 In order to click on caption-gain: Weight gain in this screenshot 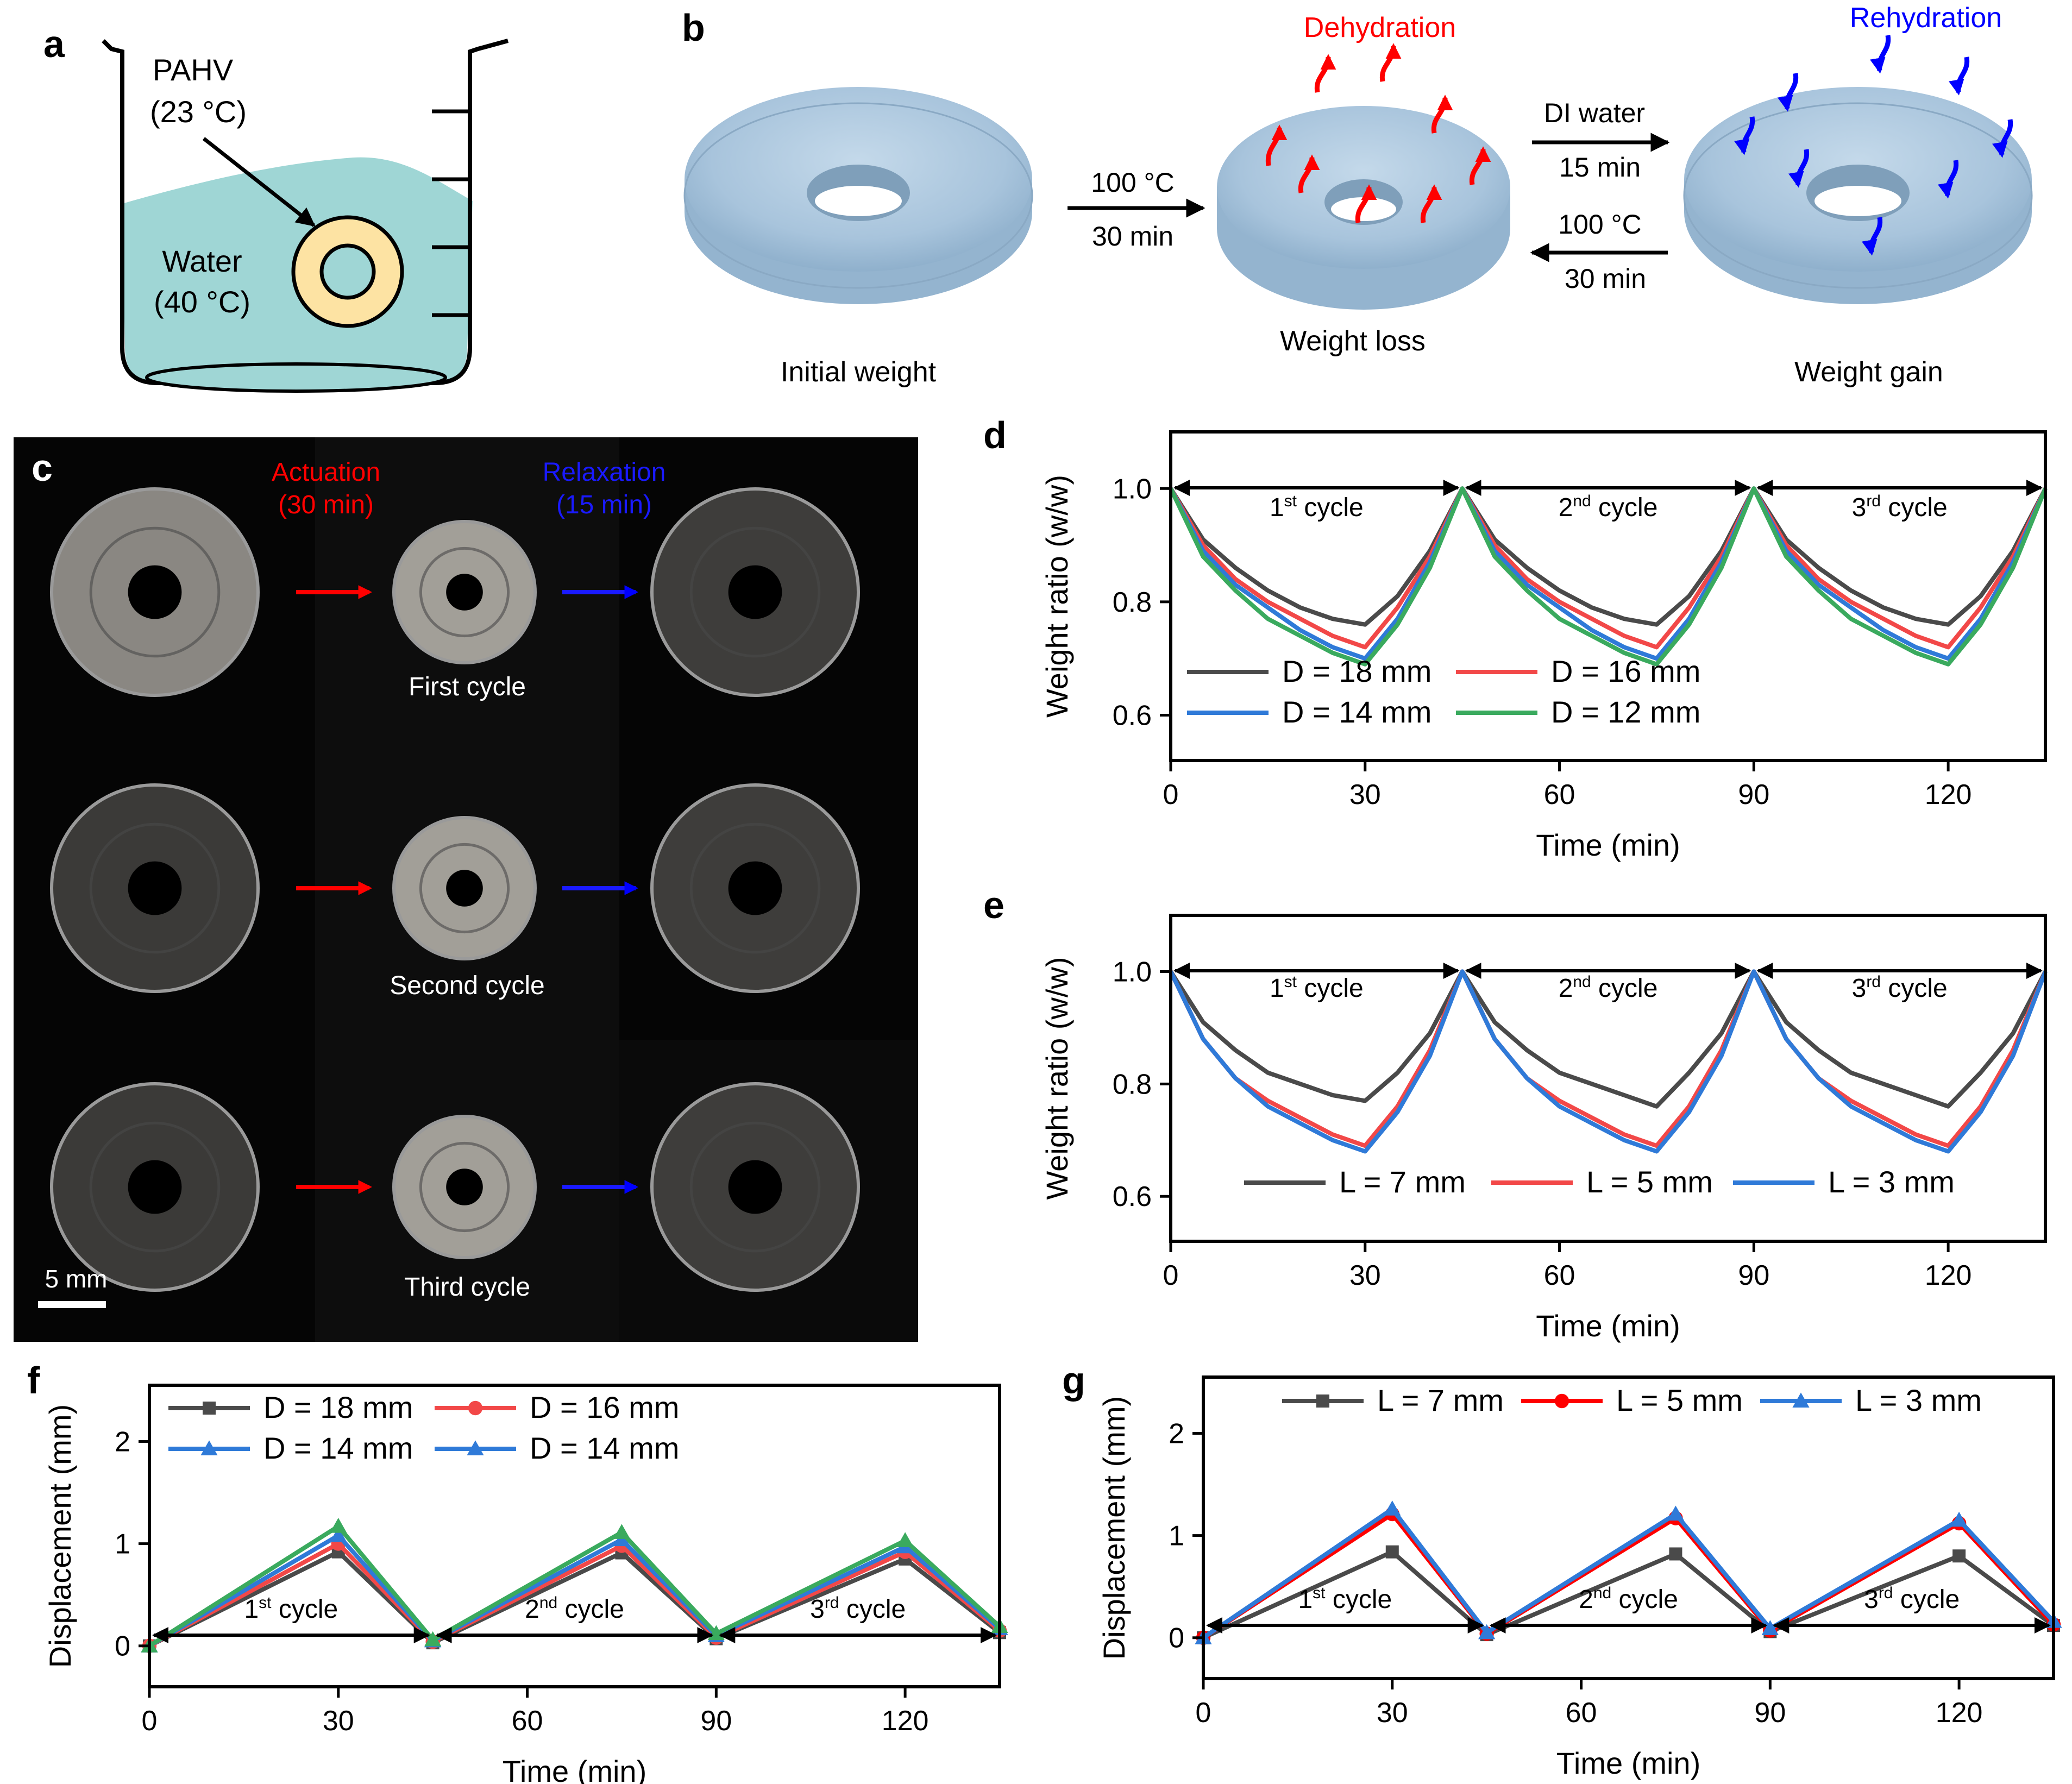, I will do `click(1868, 372)`.